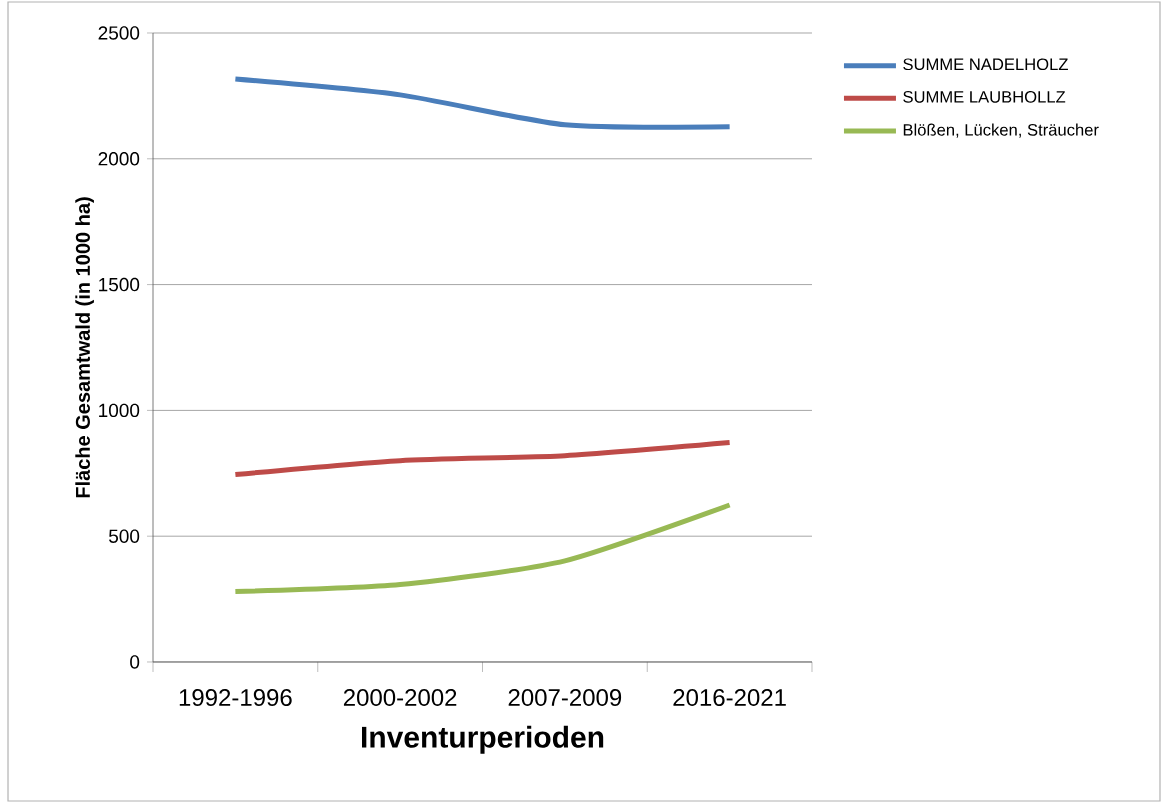  What do you see at coordinates (400, 698) in the screenshot?
I see `x-tick-label: 2000-2002` at bounding box center [400, 698].